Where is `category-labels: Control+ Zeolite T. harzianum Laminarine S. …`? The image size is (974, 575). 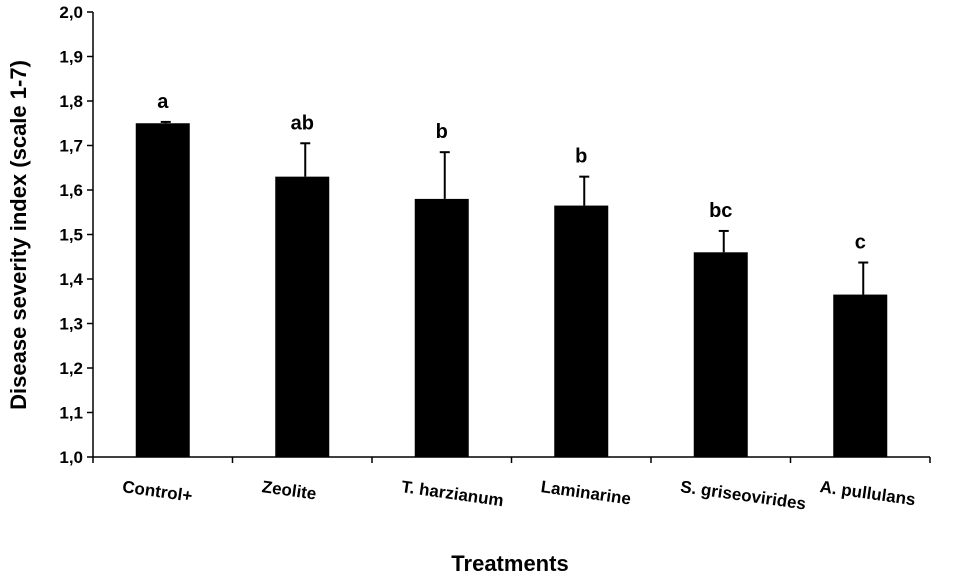
category-labels: Control+ Zeolite T. harzianum Laminarine S. … is located at coordinates (519, 495).